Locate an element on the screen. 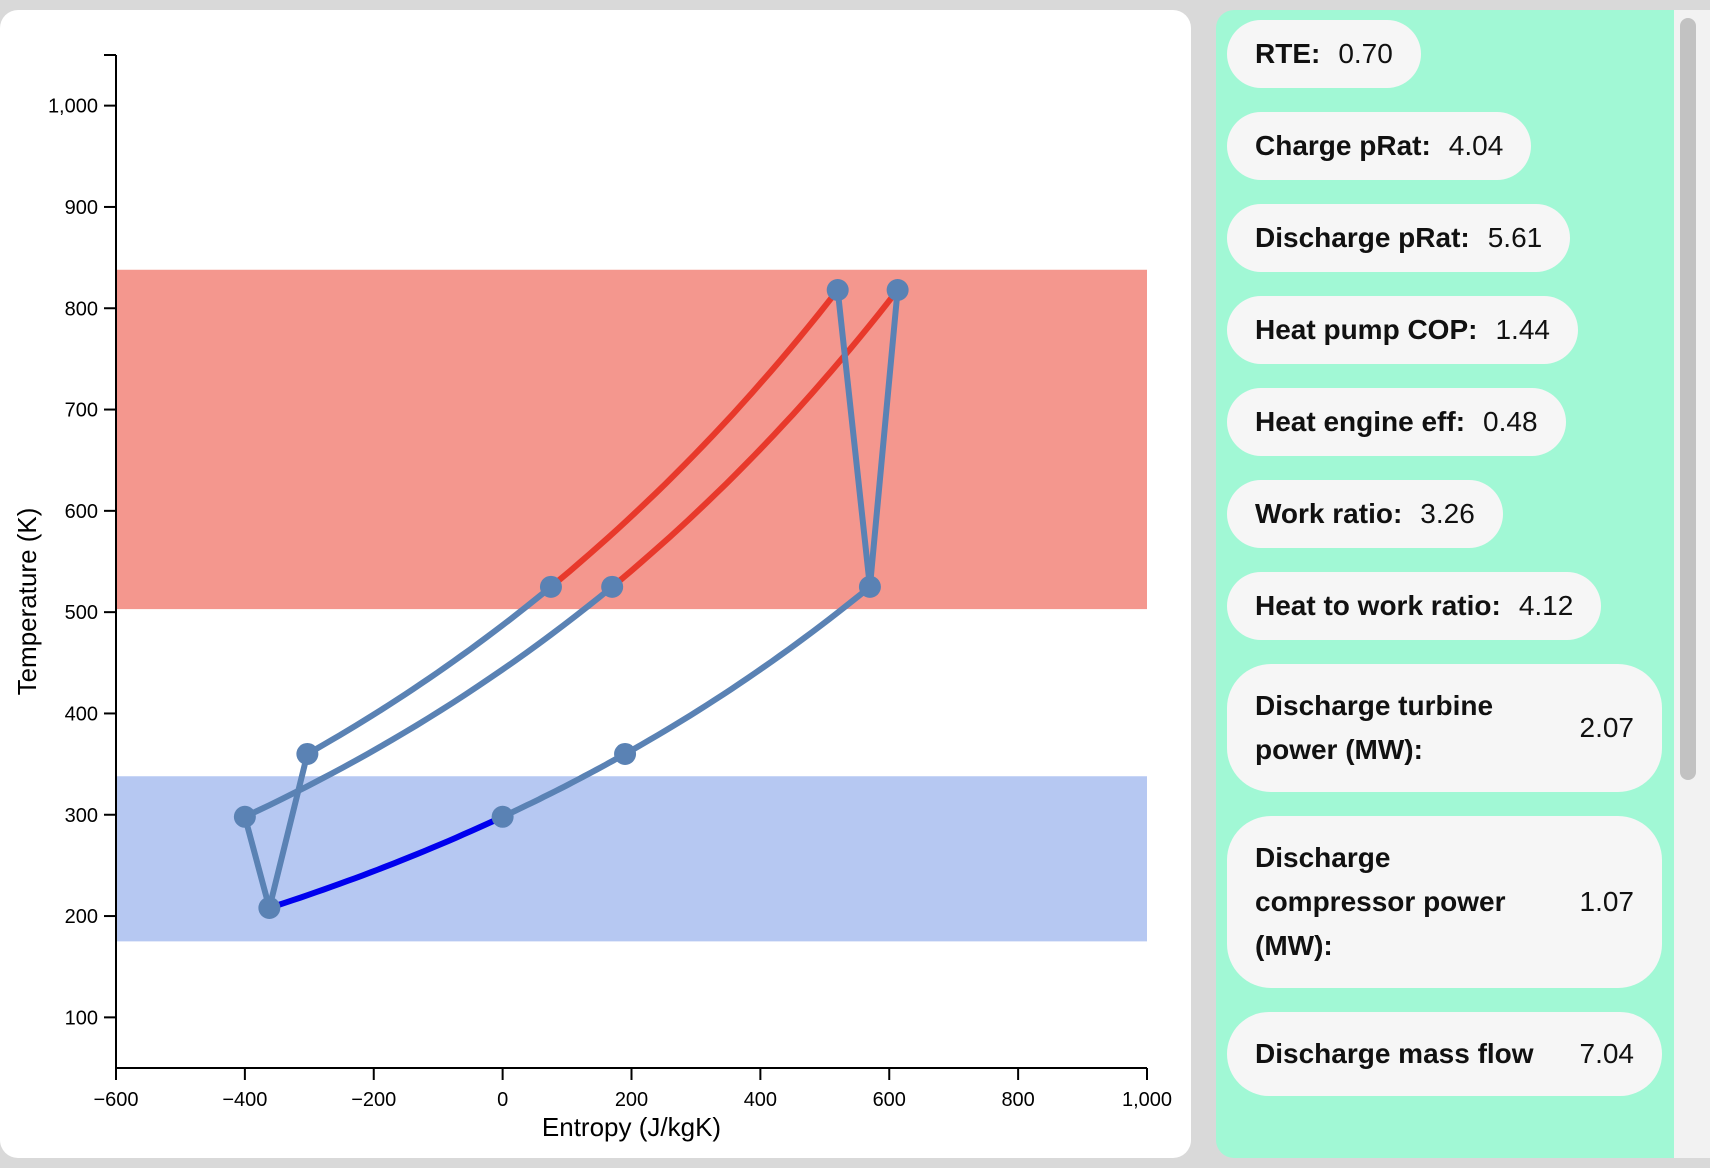 The width and height of the screenshot is (1710, 1168). metric-discharge-turbine-power: Discharge turbine power (MW): 2.07 is located at coordinates (1444, 728).